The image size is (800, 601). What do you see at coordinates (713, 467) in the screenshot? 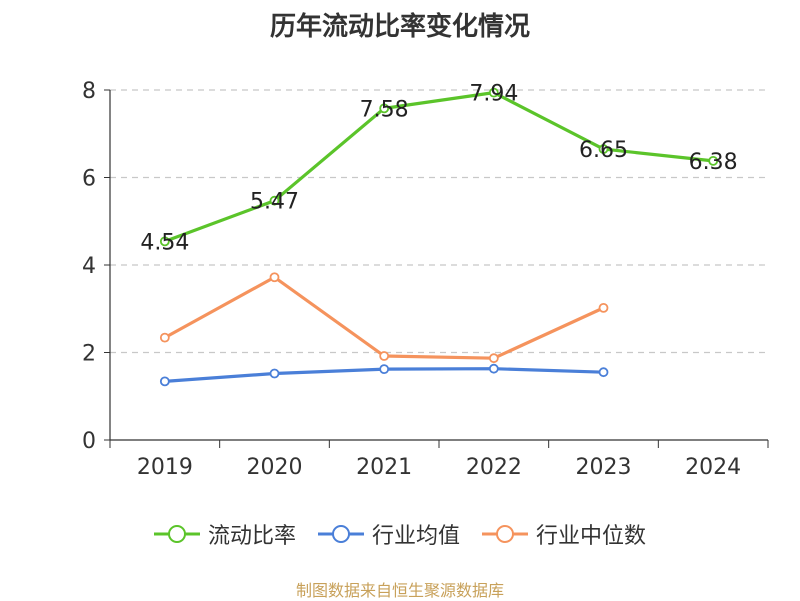
I see `x-tick-label: 2024` at bounding box center [713, 467].